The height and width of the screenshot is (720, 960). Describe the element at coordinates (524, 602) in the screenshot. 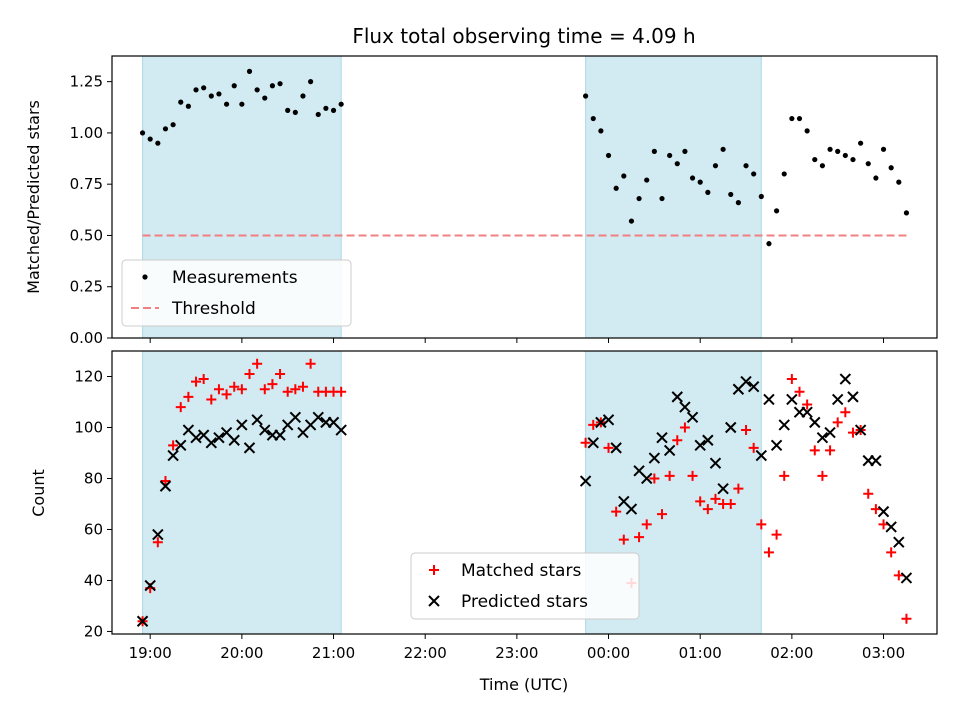

I see `legend-entry-label: Predicted stars` at that location.